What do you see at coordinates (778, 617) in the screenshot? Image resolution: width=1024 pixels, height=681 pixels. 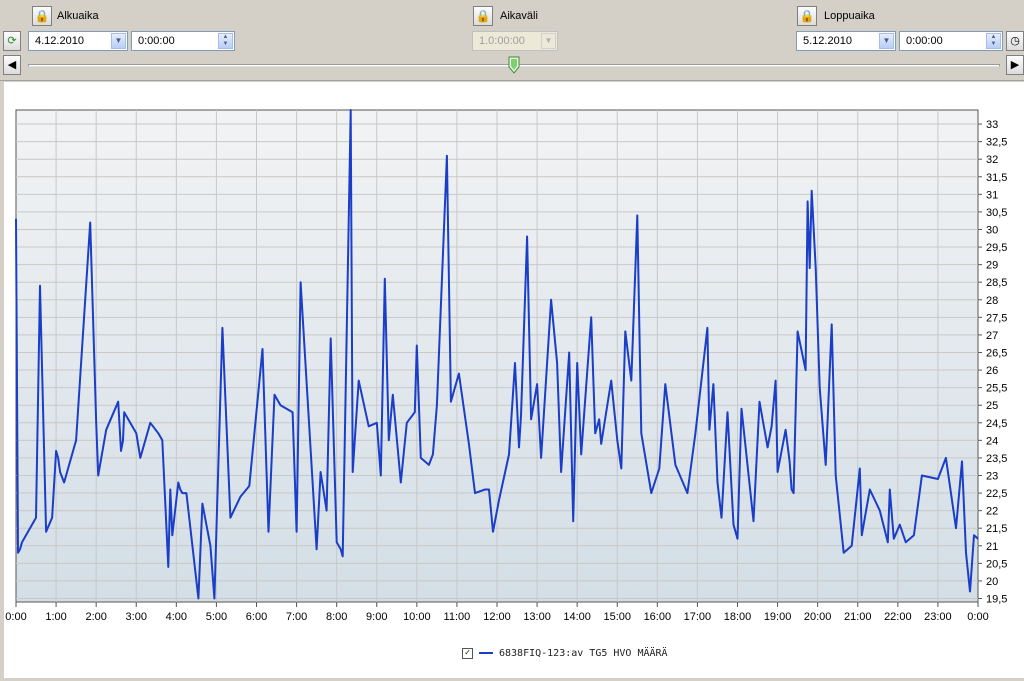 I see `x-tick-label: 19:00` at bounding box center [778, 617].